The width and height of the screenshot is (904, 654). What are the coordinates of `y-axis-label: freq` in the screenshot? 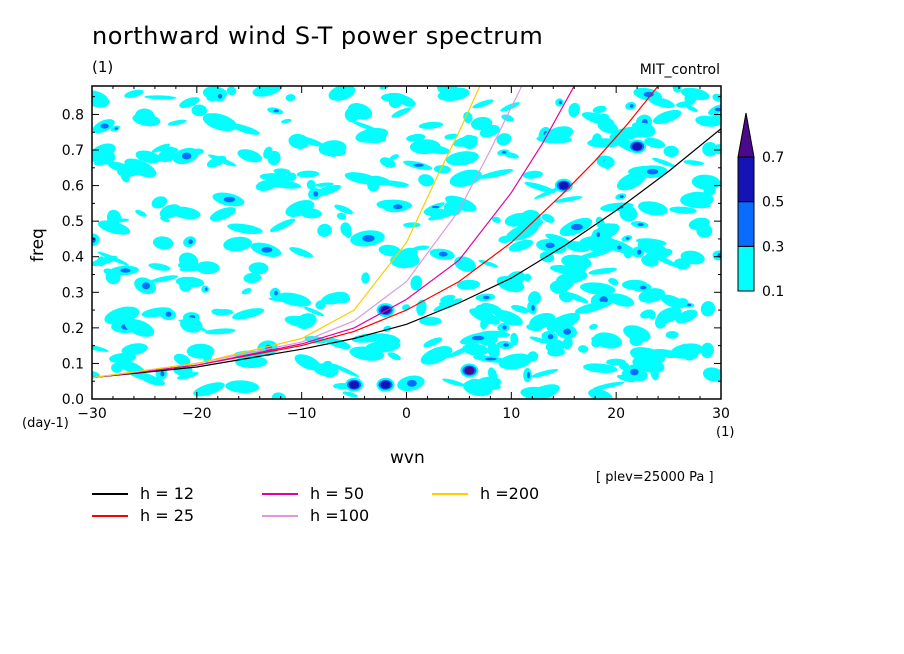 It's located at (38, 245).